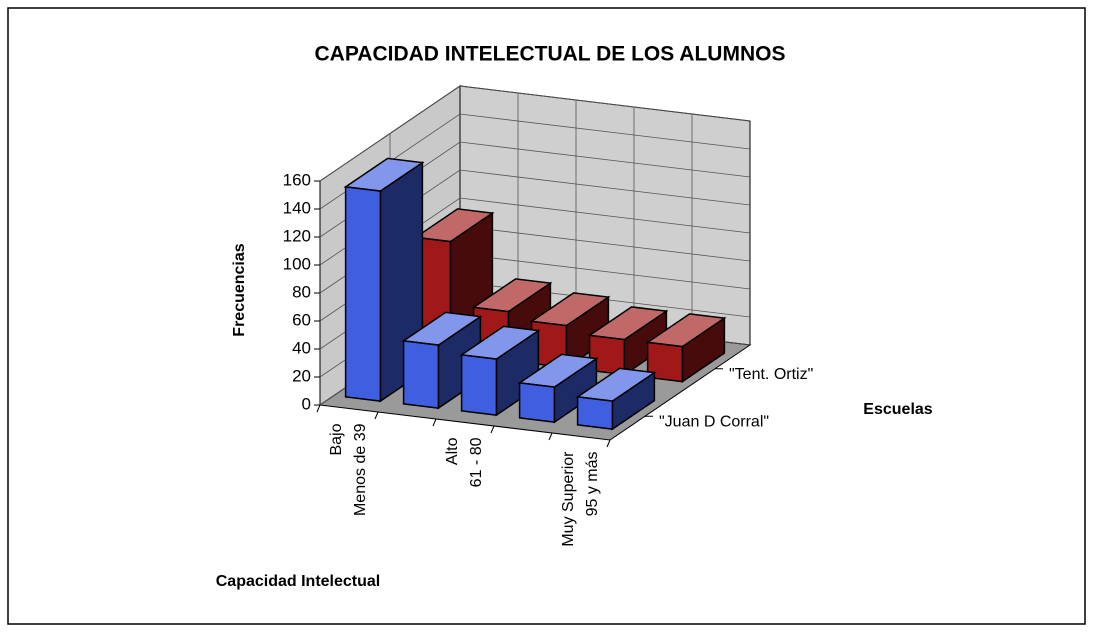  I want to click on y-axis-title: Frecuencias, so click(239, 289).